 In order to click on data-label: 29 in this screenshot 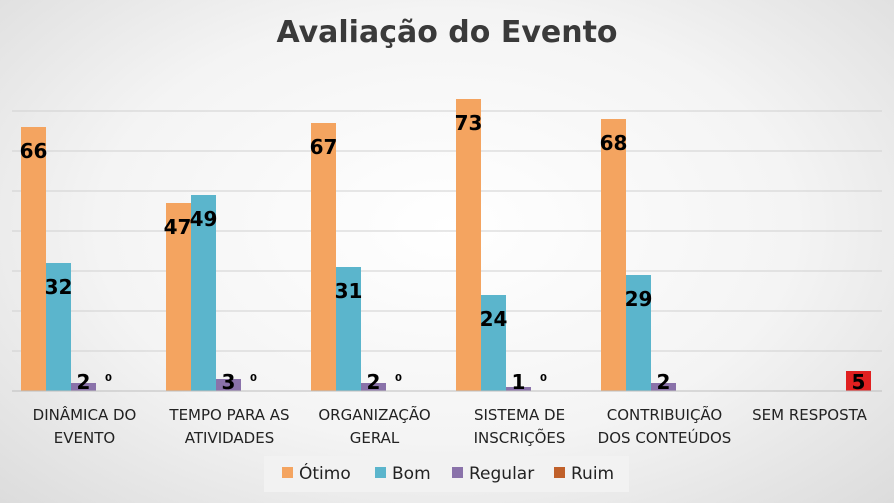, I will do `click(639, 299)`.